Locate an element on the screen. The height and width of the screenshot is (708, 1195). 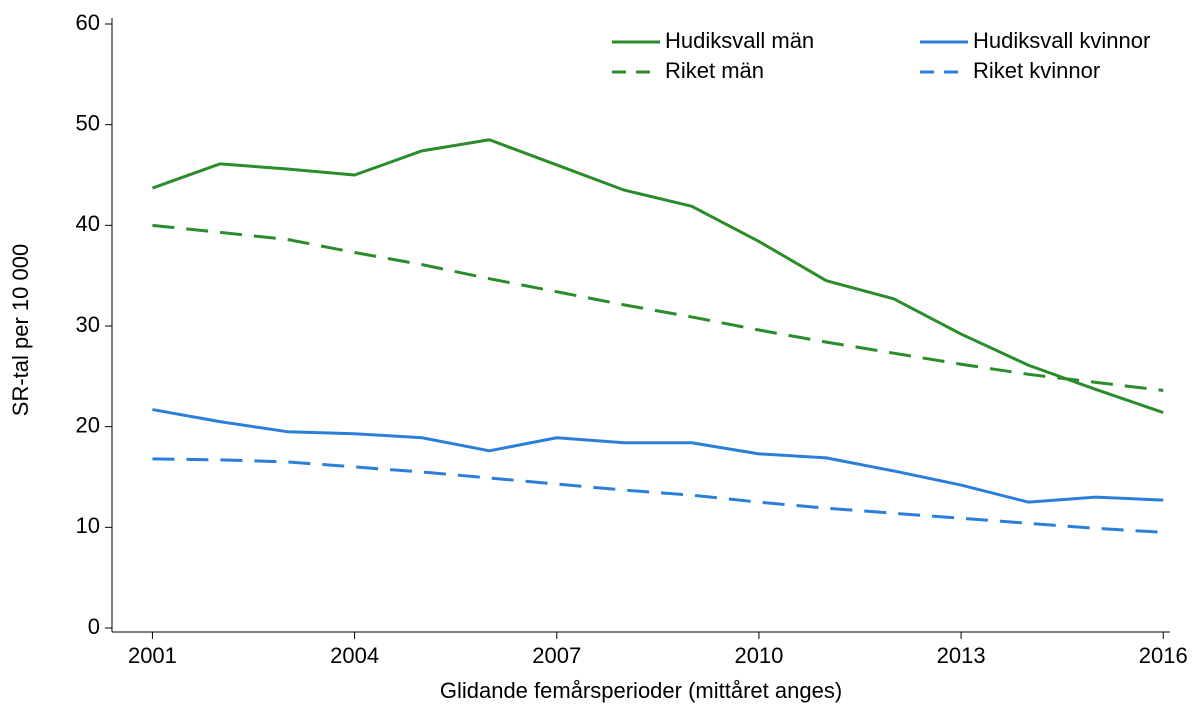
x-axis-label: Glidande femårsperioder (mittåret anges) is located at coordinates (641, 690).